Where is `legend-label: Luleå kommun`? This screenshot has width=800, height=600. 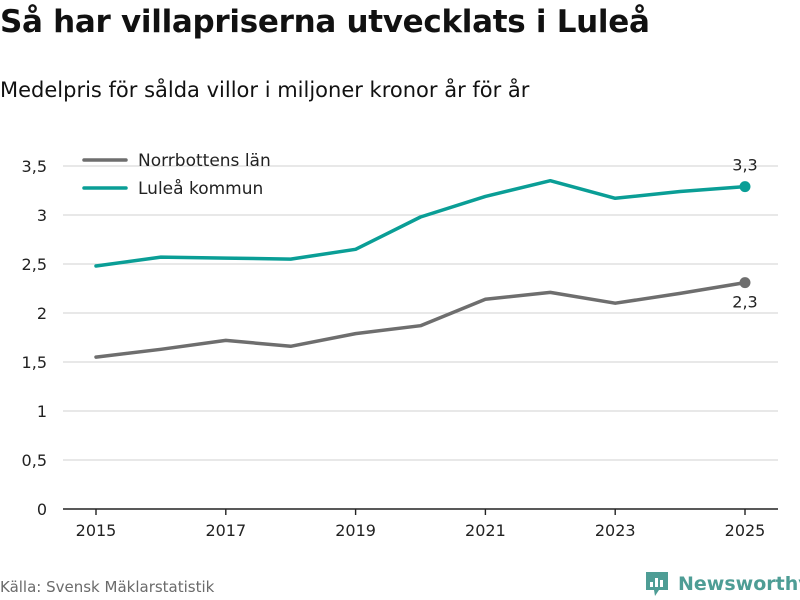
legend-label: Luleå kommun is located at coordinates (200, 188).